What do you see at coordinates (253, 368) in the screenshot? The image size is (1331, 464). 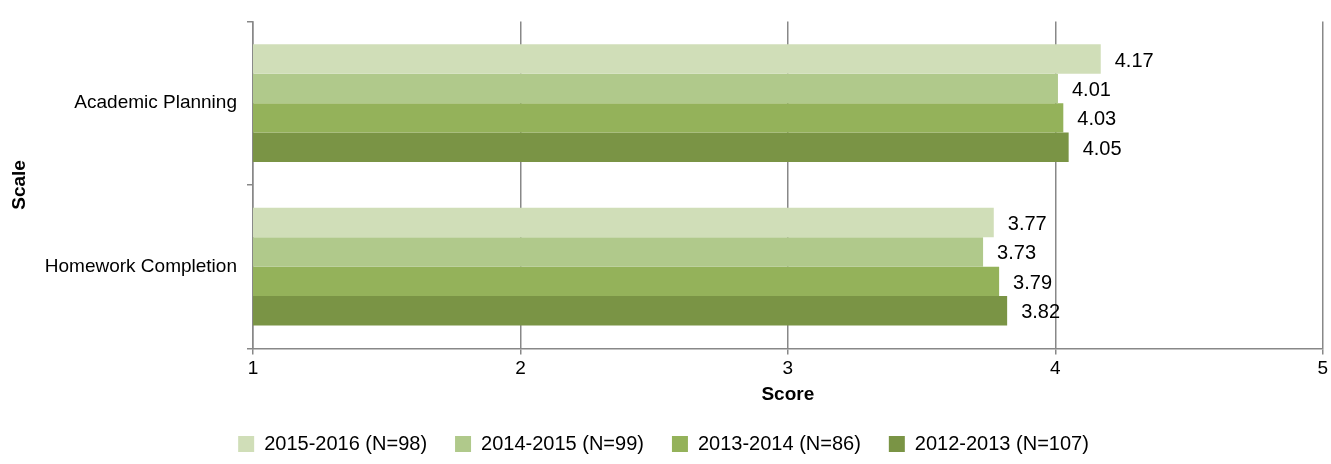 I see `x-tick-label: 1` at bounding box center [253, 368].